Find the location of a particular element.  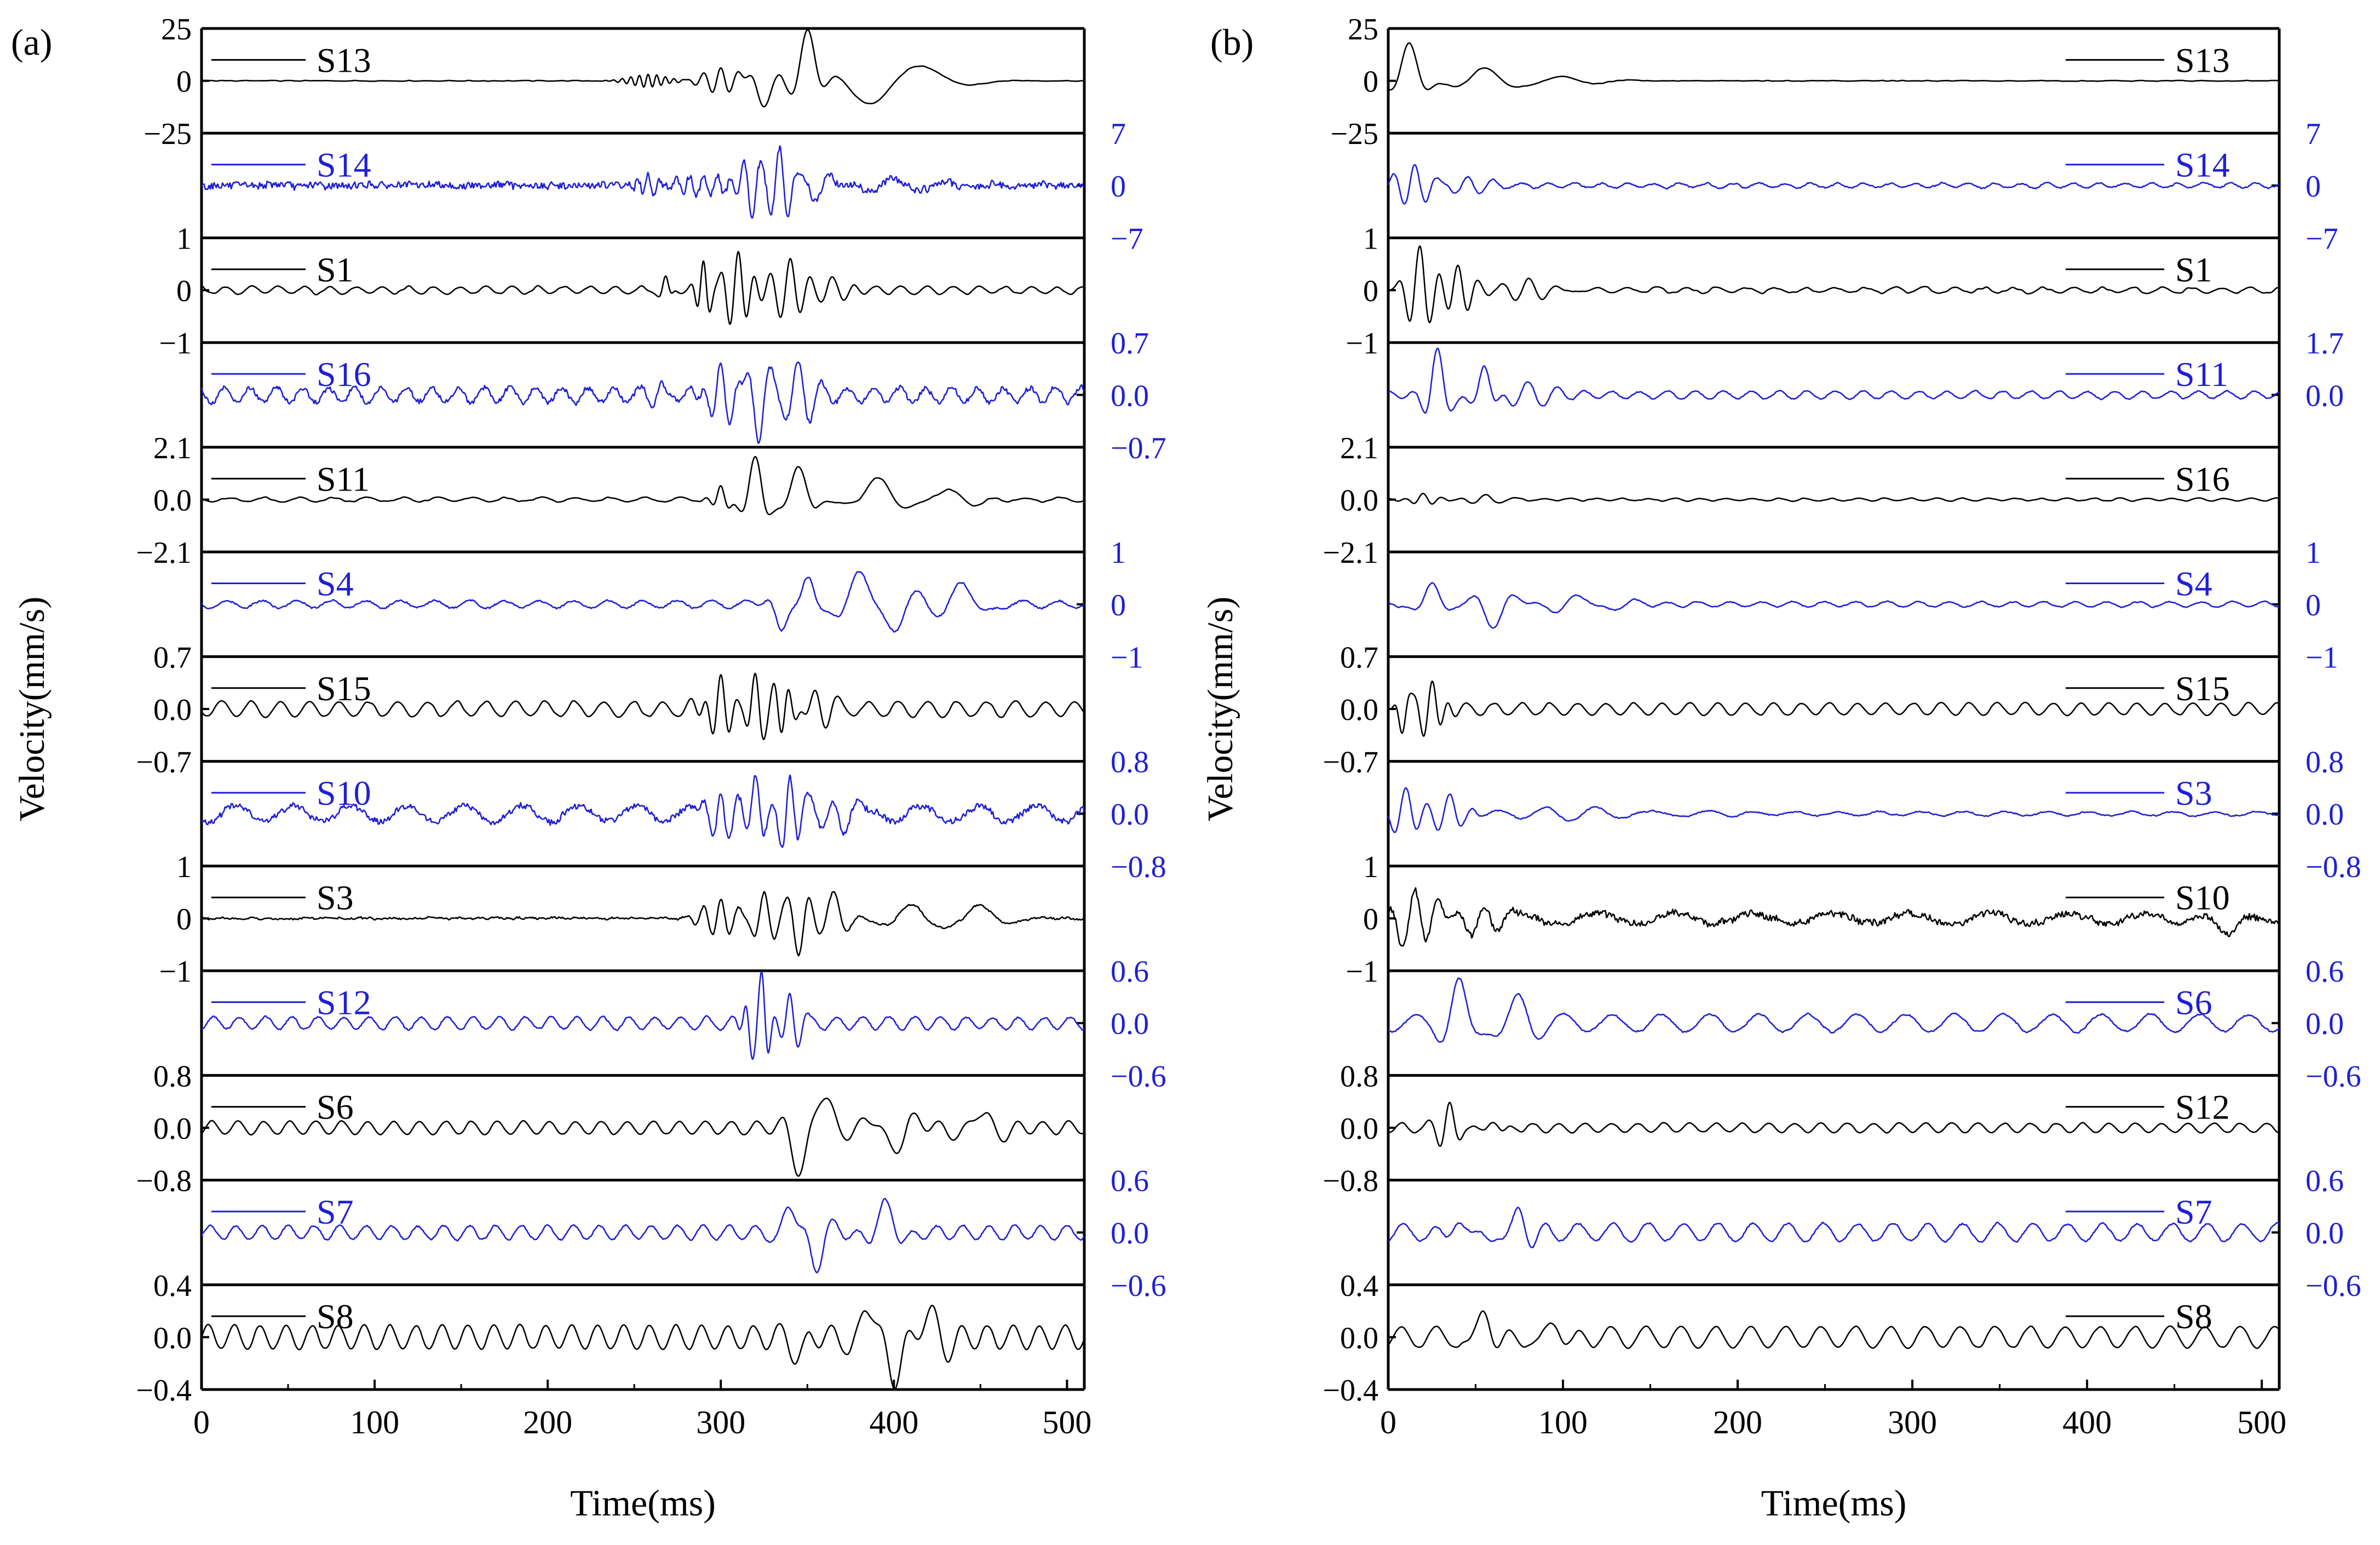

series-s11: 2.1 0.0 −2.1 S11 is located at coordinates (611, 501).